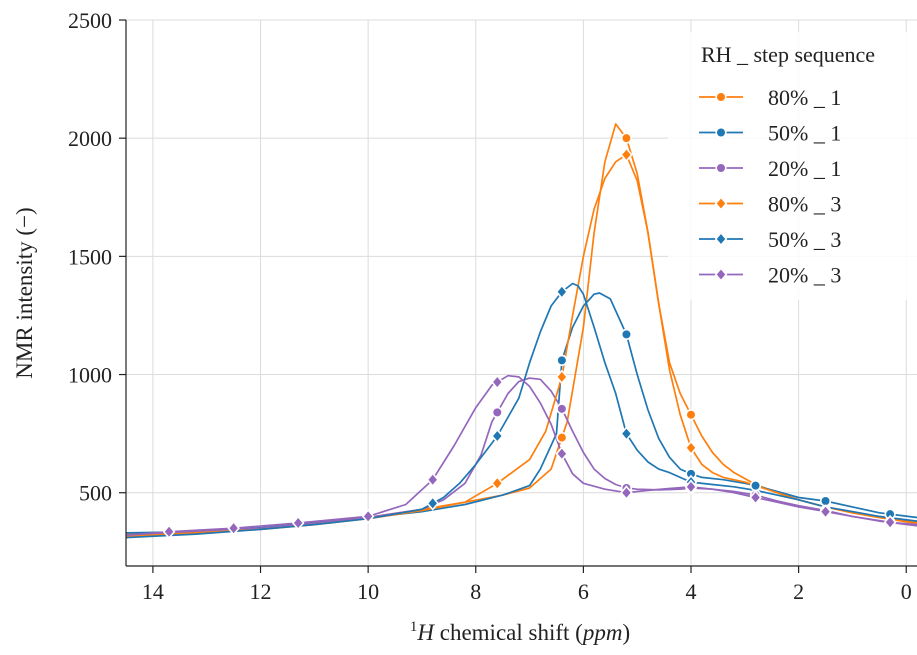  I want to click on x-axis-label-unit: ppm, so click(602, 632).